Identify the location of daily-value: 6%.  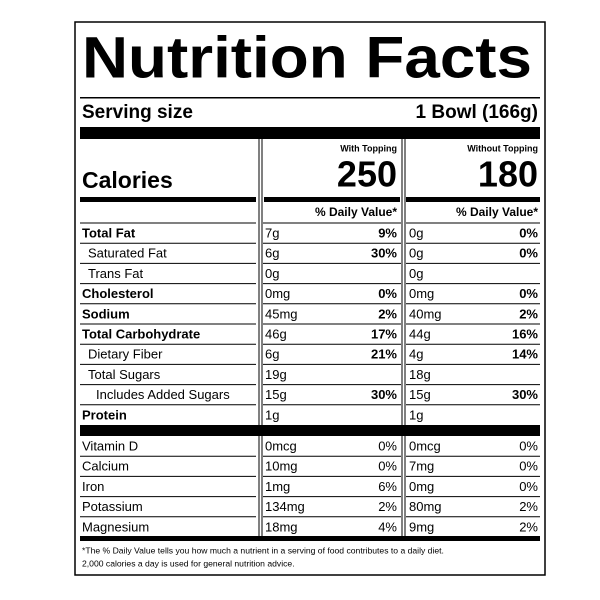
(387, 486).